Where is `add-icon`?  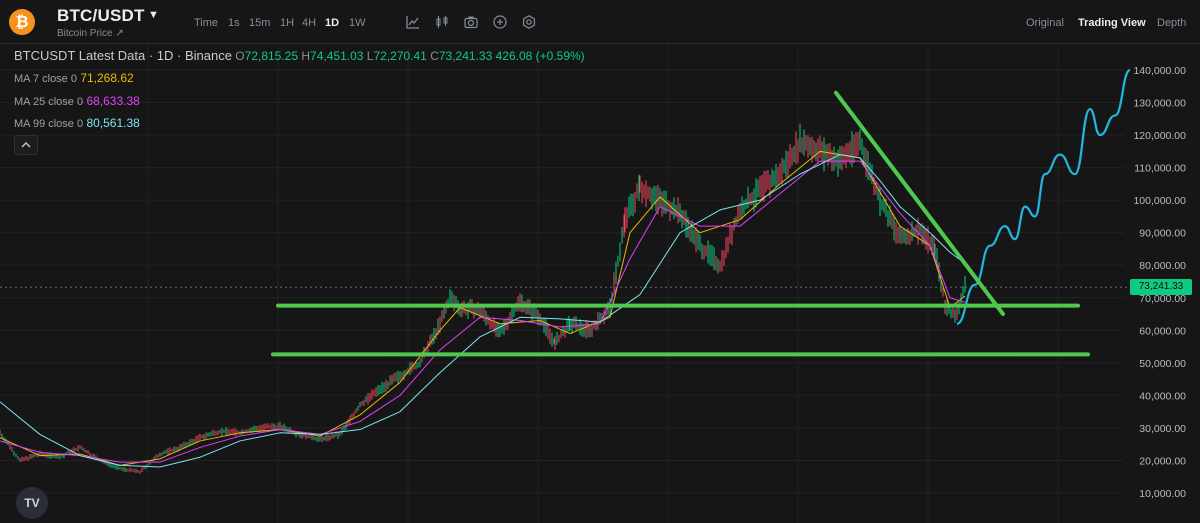
add-icon is located at coordinates (500, 22).